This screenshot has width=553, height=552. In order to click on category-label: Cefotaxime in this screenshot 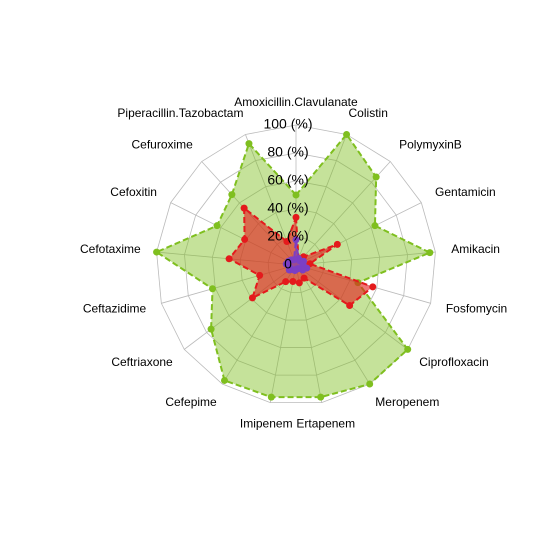, I will do `click(110, 249)`.